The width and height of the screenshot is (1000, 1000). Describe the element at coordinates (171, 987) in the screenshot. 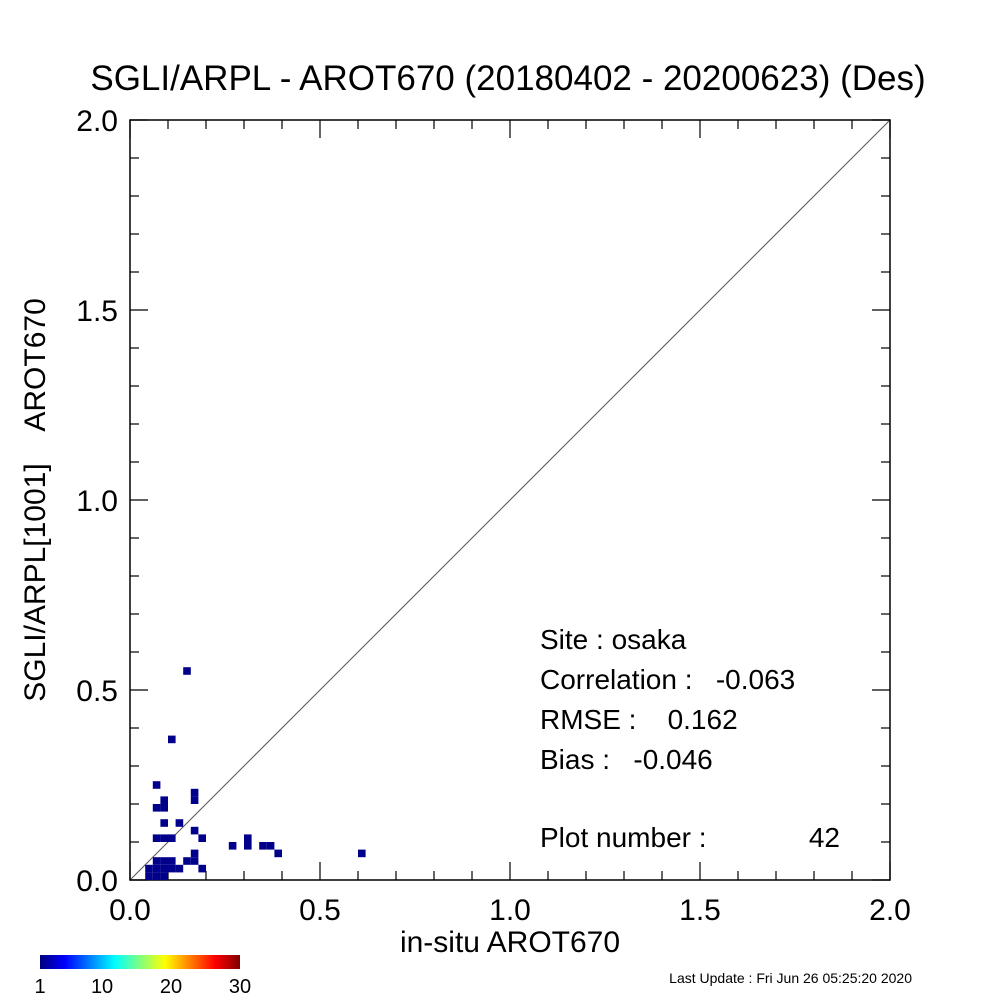

I see `colorbar-tick-label: 20` at that location.